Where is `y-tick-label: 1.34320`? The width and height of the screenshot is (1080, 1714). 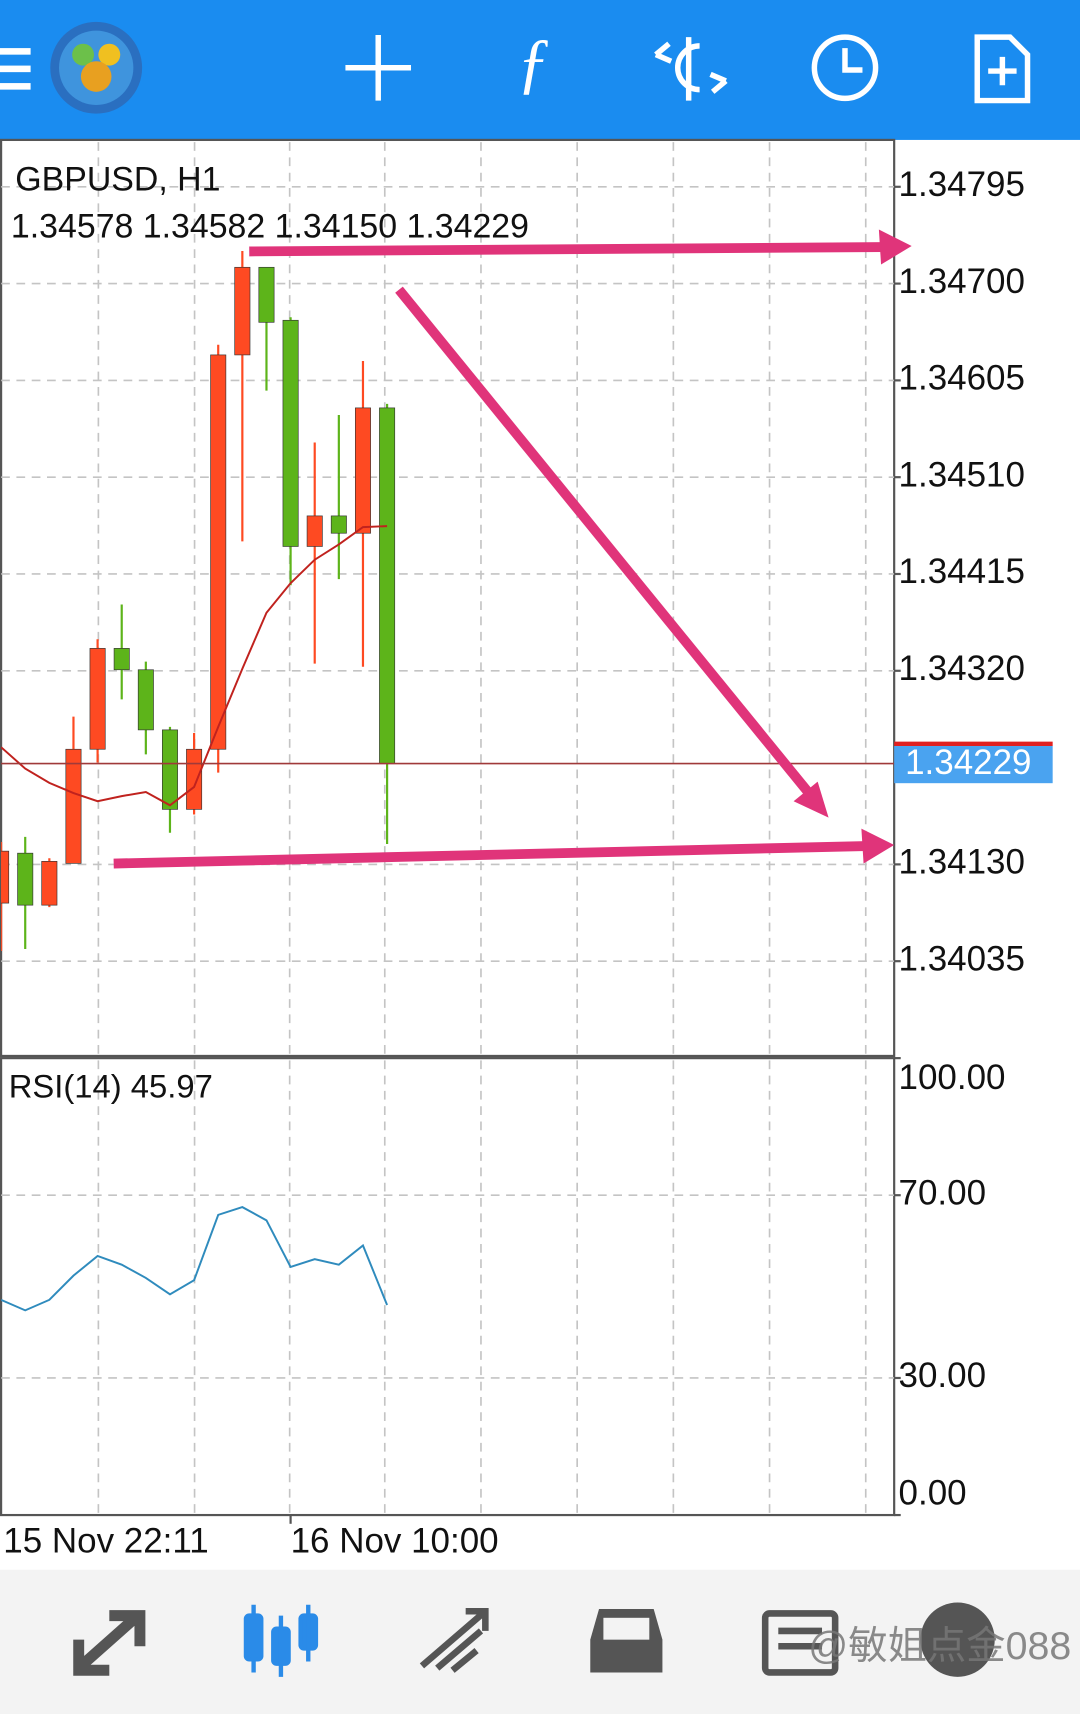 y-tick-label: 1.34320 is located at coordinates (962, 668).